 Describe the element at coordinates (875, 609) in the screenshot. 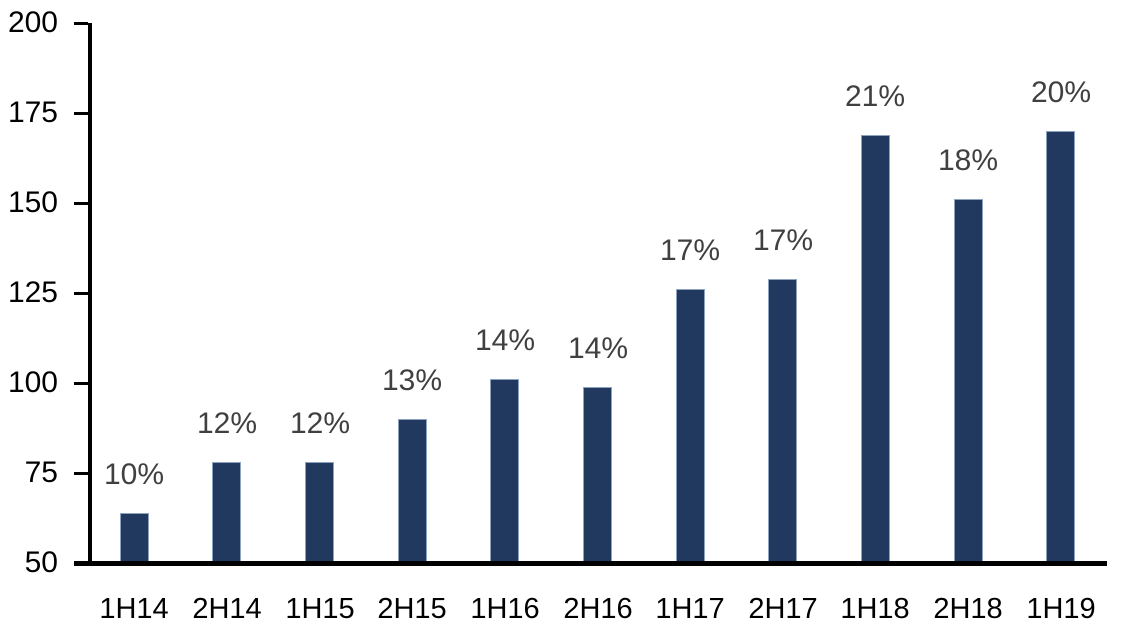

I see `x-tick-label: 1H18` at that location.